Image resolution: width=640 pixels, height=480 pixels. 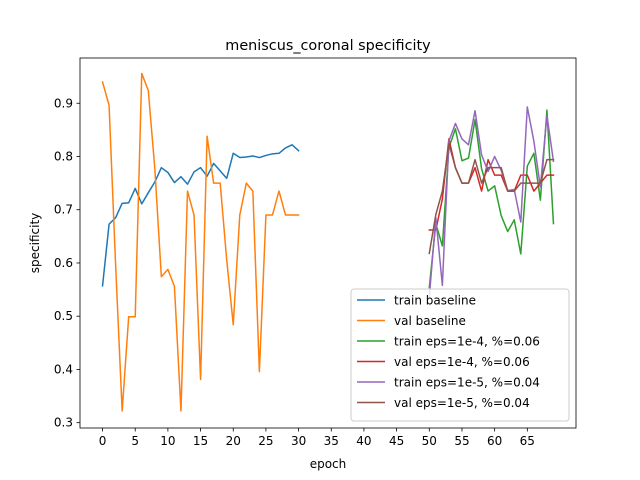 I want to click on legend-label-0: train baseline, so click(x=435, y=301).